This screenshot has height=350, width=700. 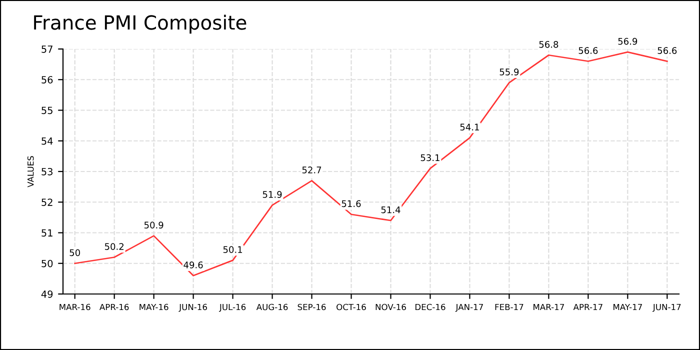 What do you see at coordinates (232, 308) in the screenshot?
I see `x-tick-label: JUL-16` at bounding box center [232, 308].